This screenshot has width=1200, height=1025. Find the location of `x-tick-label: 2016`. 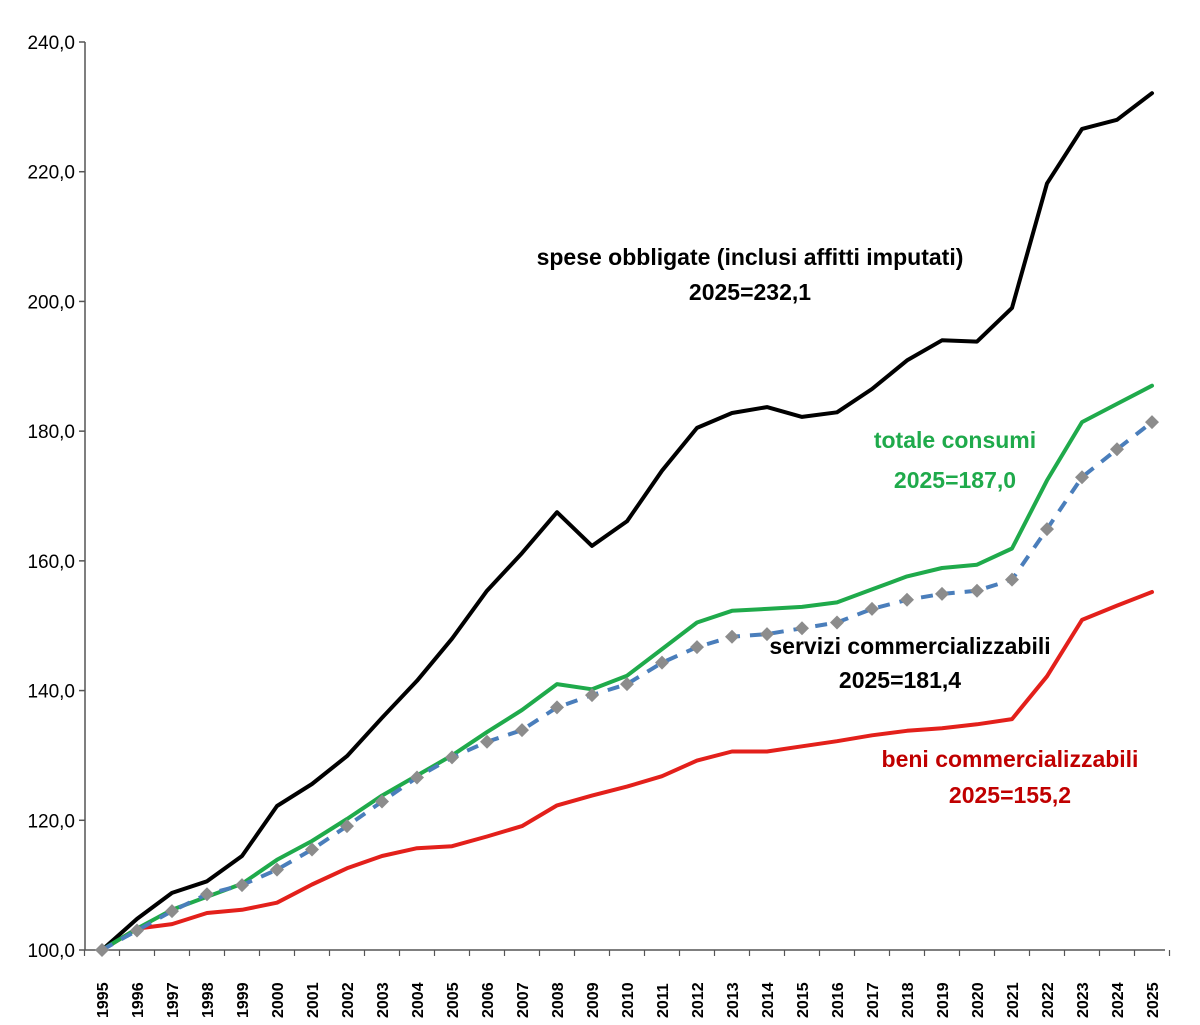

x-tick-label: 2016 is located at coordinates (838, 1000).